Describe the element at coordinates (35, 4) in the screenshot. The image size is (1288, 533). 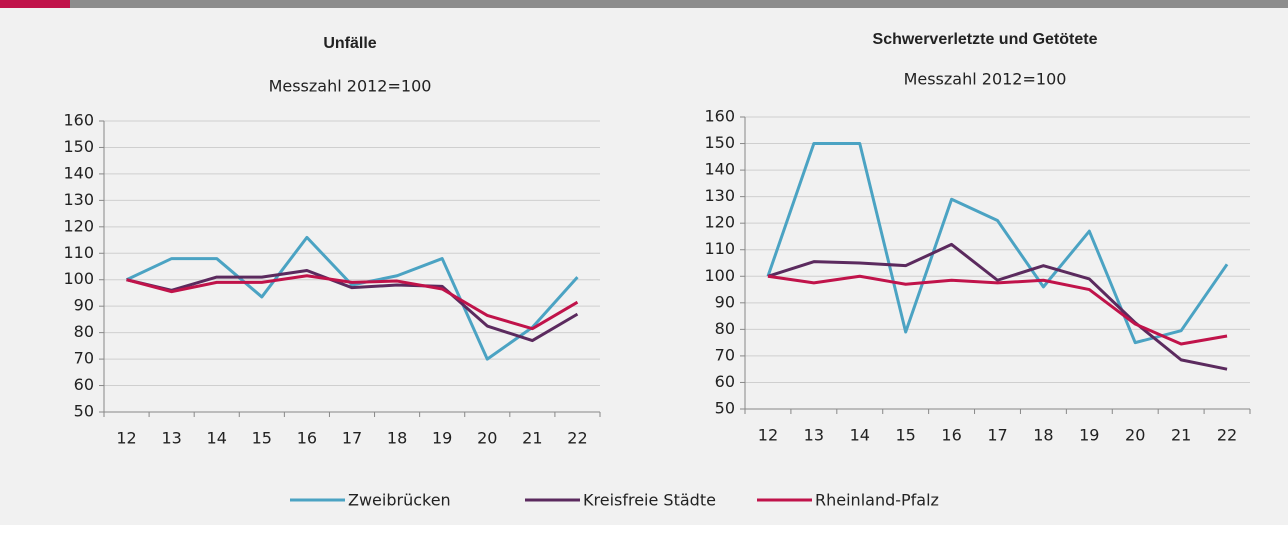
I see `top-bar-accent` at that location.